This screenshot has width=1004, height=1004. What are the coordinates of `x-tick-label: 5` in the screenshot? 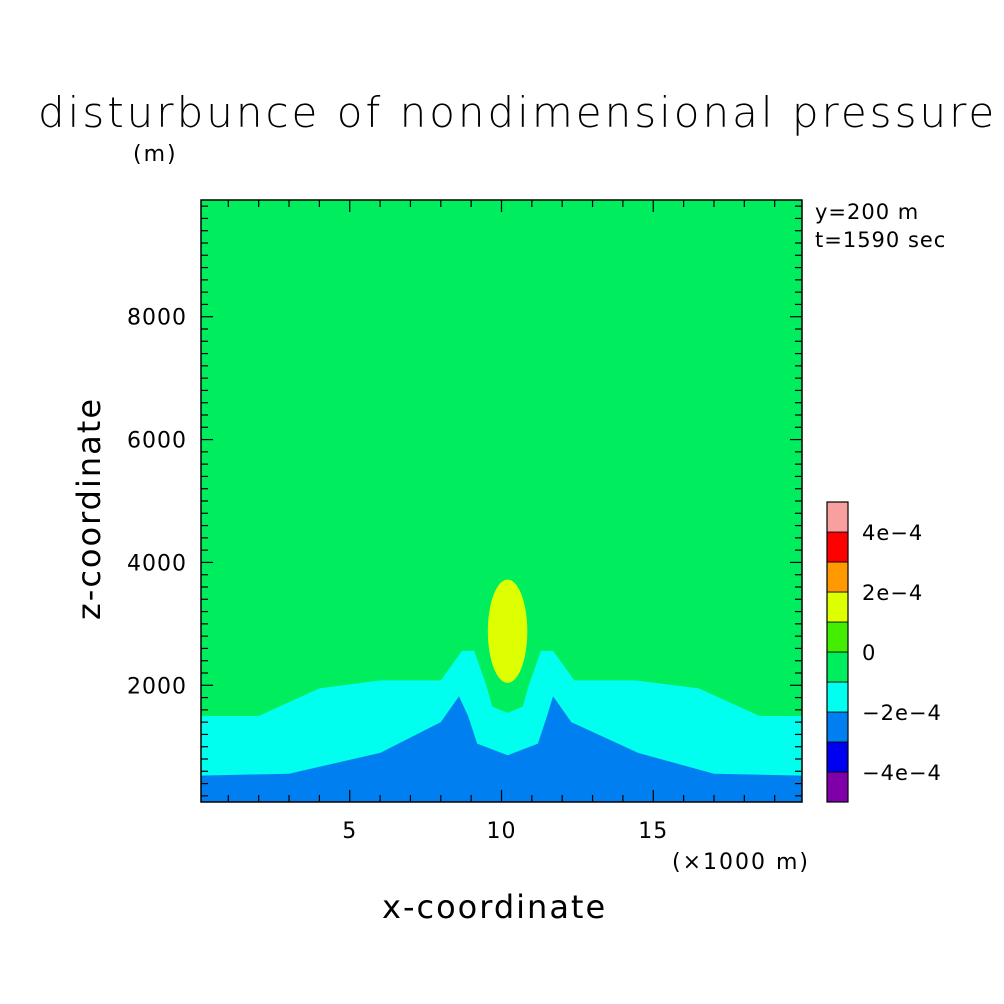 It's located at (349, 831).